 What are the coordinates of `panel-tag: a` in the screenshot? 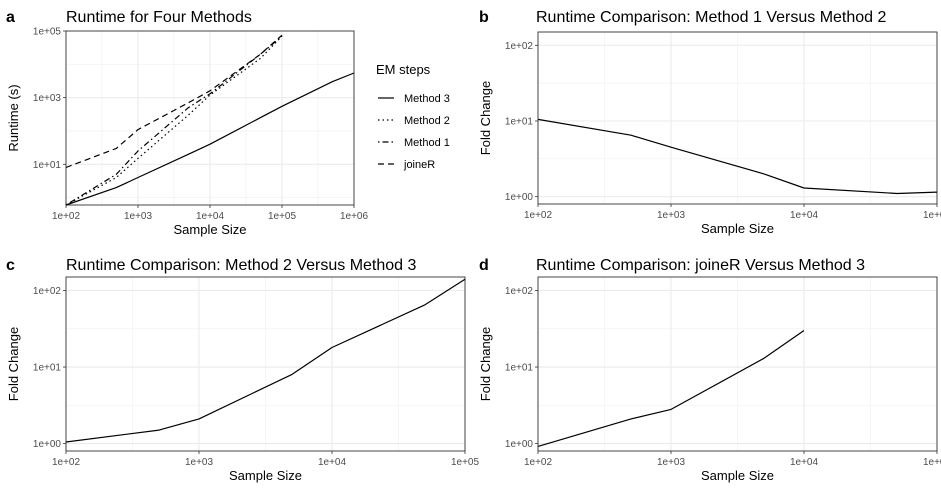 It's located at (10, 17).